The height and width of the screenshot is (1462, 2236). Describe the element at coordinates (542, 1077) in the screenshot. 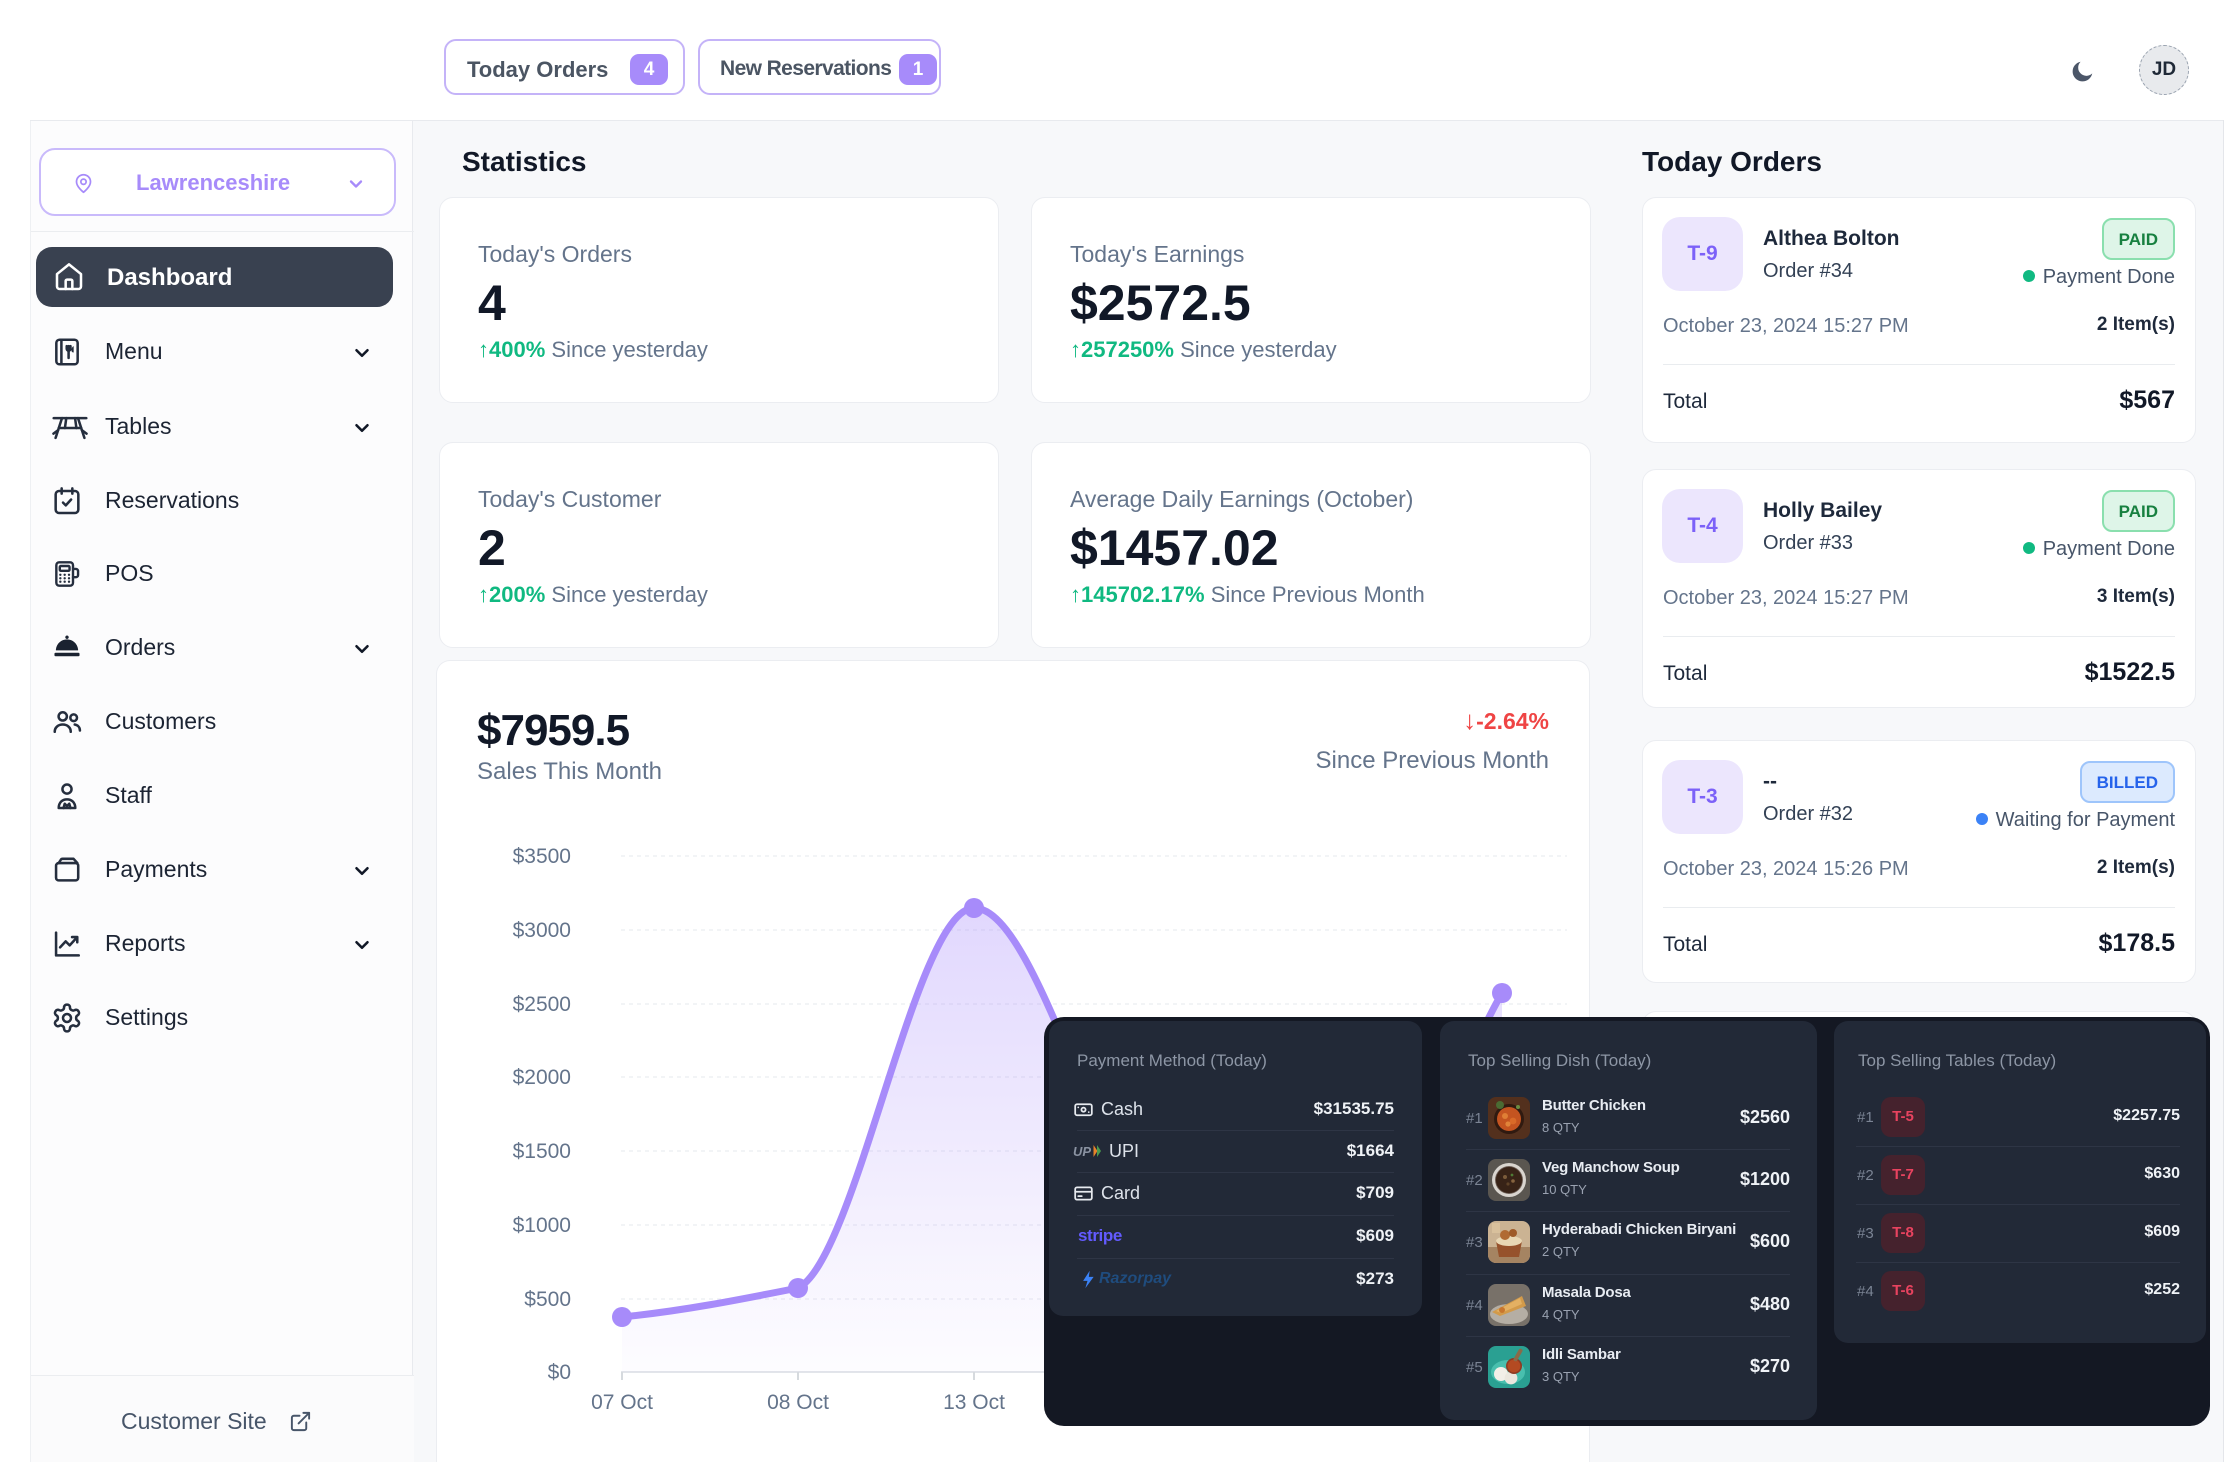

I see `svg-text: $2000` at that location.